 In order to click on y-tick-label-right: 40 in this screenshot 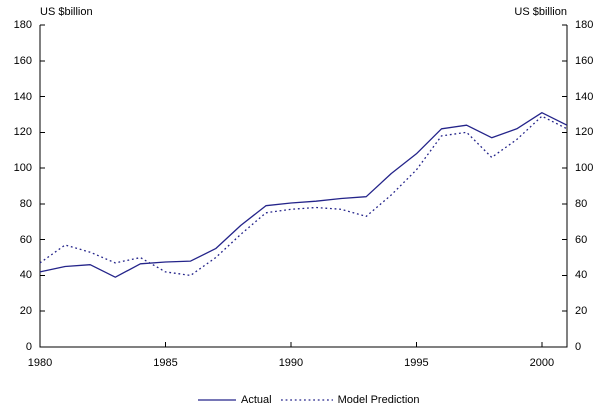, I will do `click(581, 275)`.